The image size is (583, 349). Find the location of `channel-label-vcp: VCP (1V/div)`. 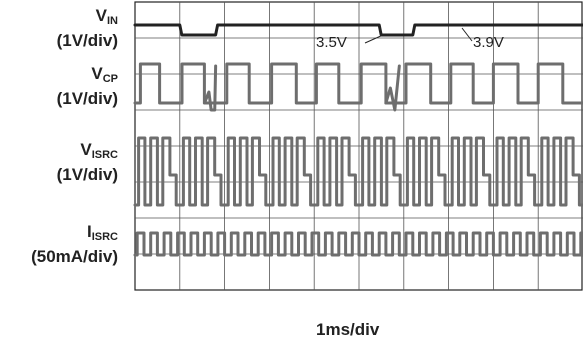

channel-label-vcp: VCP (1V/div) is located at coordinates (87, 86).